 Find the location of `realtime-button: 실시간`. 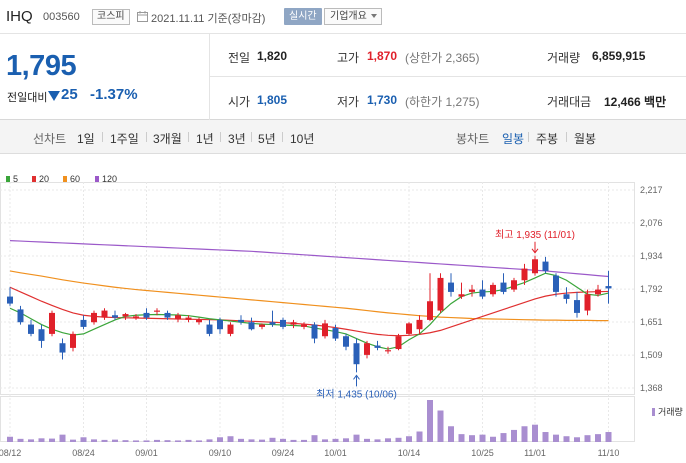

realtime-button: 실시간 is located at coordinates (303, 16).